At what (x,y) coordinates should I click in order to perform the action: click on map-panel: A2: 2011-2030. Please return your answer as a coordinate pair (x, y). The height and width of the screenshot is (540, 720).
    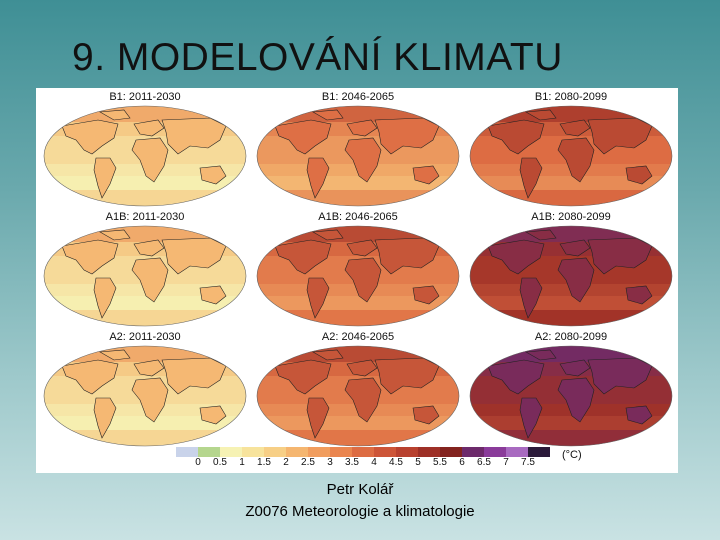
    Looking at the image, I should click on (145, 389).